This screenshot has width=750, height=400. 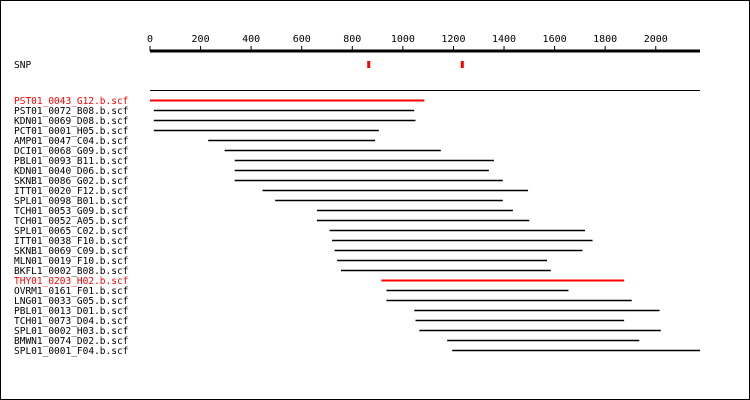 What do you see at coordinates (71, 321) in the screenshot?
I see `read-name: TCH01_0073_D04.b.scf` at bounding box center [71, 321].